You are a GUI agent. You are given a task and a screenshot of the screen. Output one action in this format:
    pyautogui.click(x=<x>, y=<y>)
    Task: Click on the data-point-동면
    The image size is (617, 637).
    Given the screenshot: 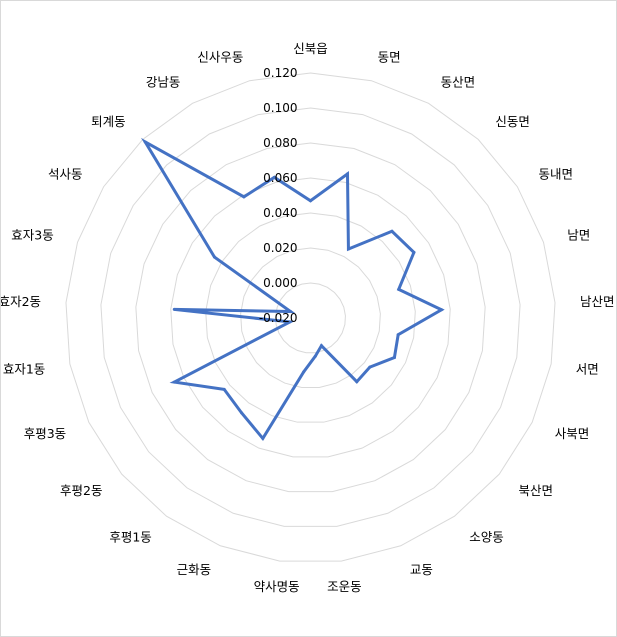 What is the action you would take?
    pyautogui.click(x=347, y=174)
    